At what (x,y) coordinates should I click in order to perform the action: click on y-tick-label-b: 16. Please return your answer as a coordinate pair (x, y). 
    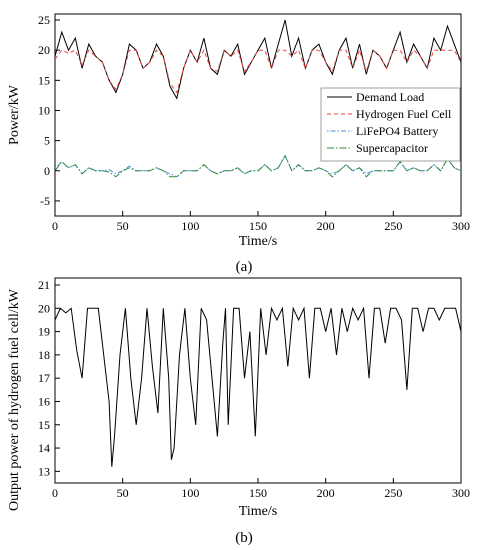
    Looking at the image, I should click on (44, 401).